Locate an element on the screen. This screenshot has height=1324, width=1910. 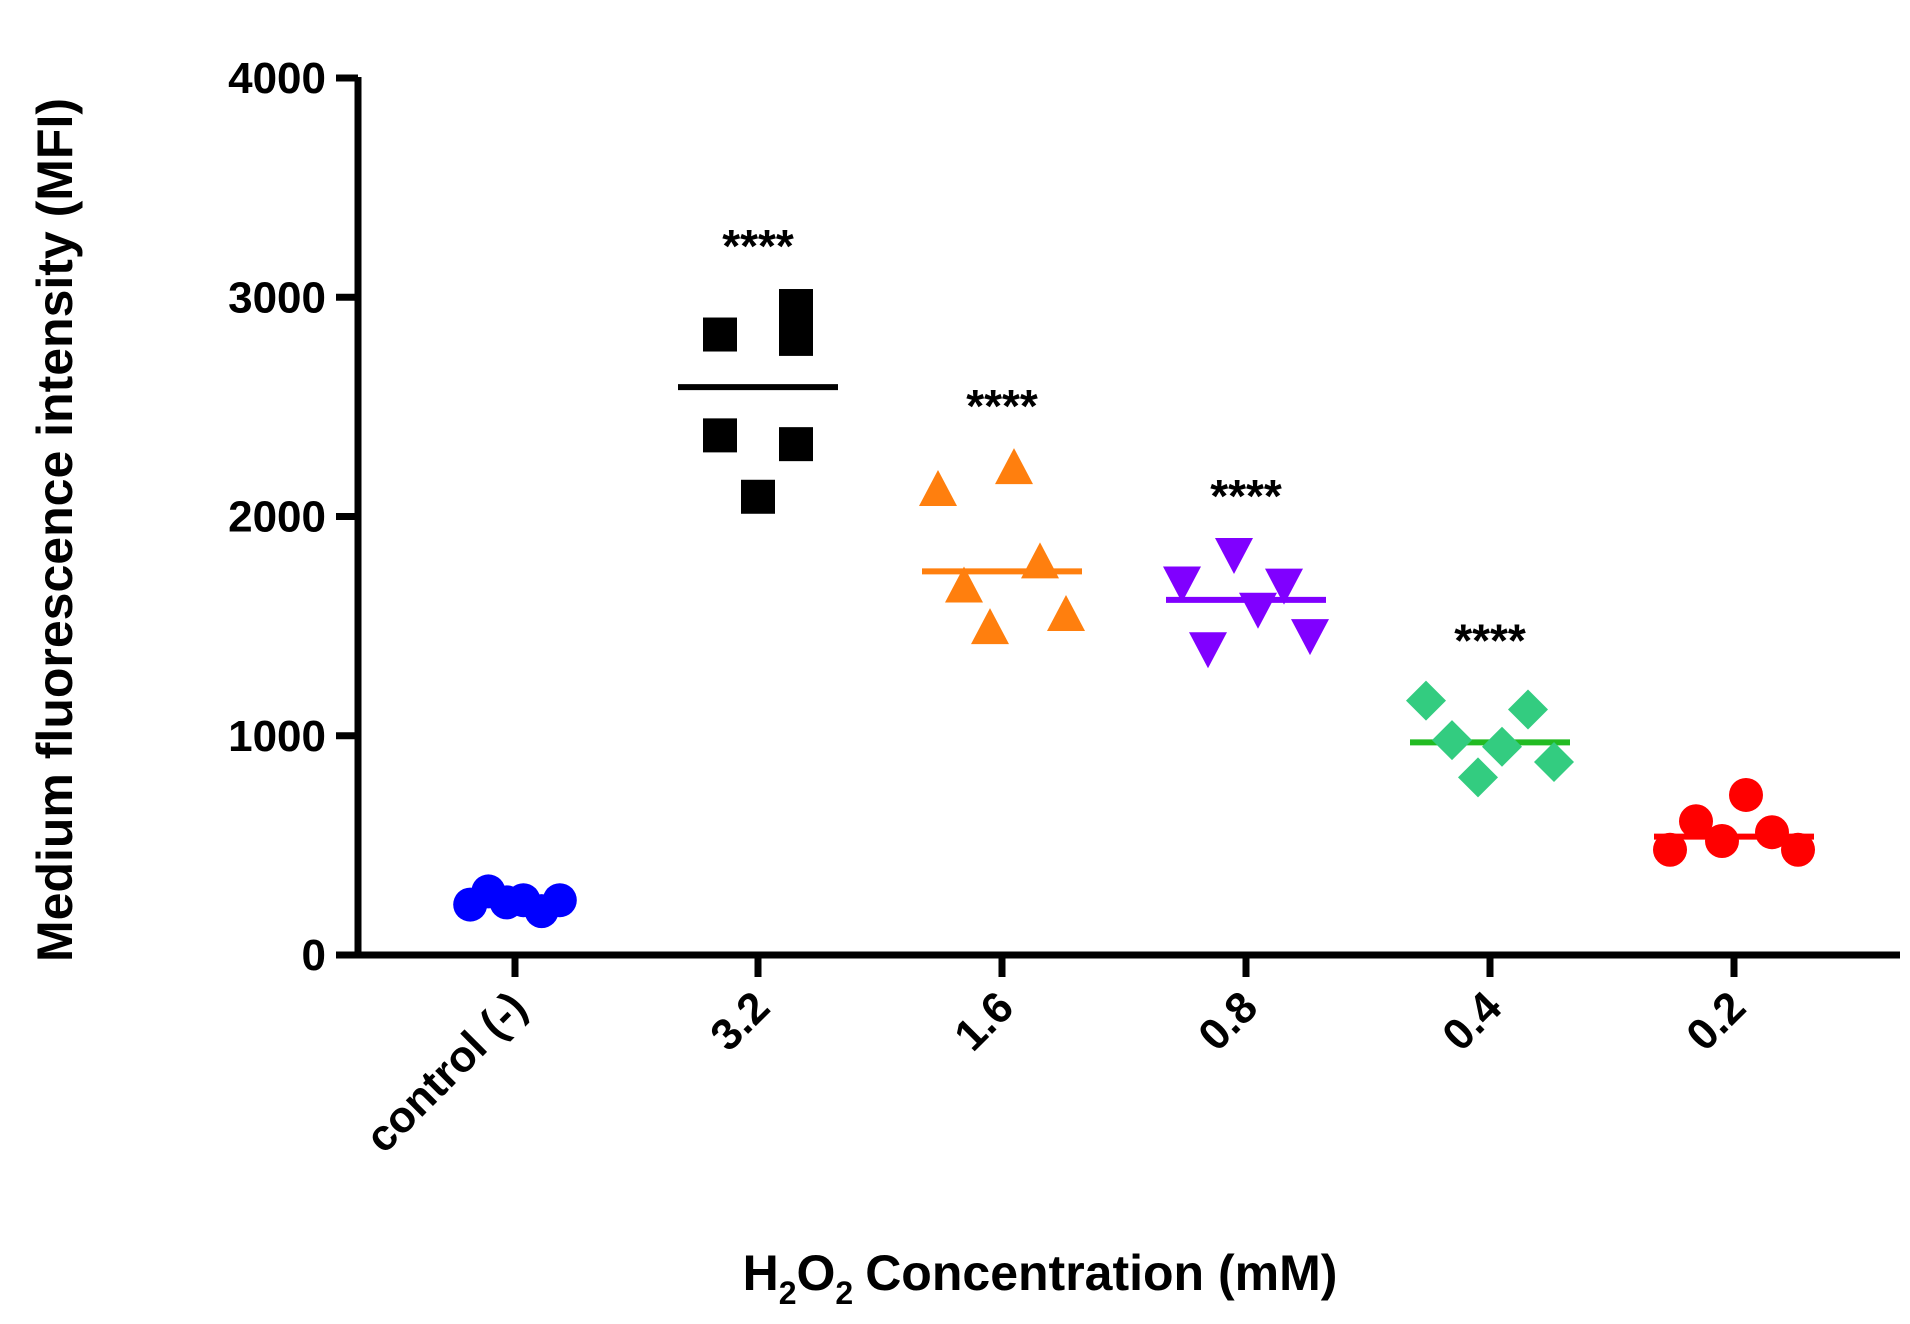
x-axis-title-suffix: Concentration (mM) is located at coordinates (1101, 1273).